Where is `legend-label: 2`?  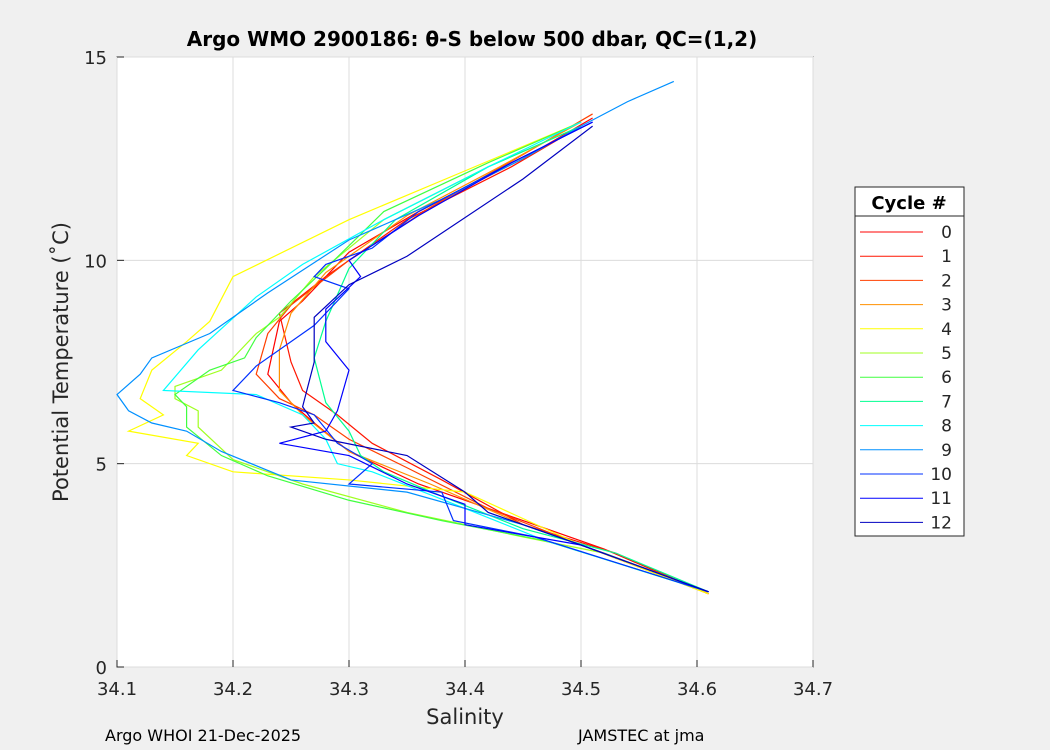 legend-label: 2 is located at coordinates (946, 281).